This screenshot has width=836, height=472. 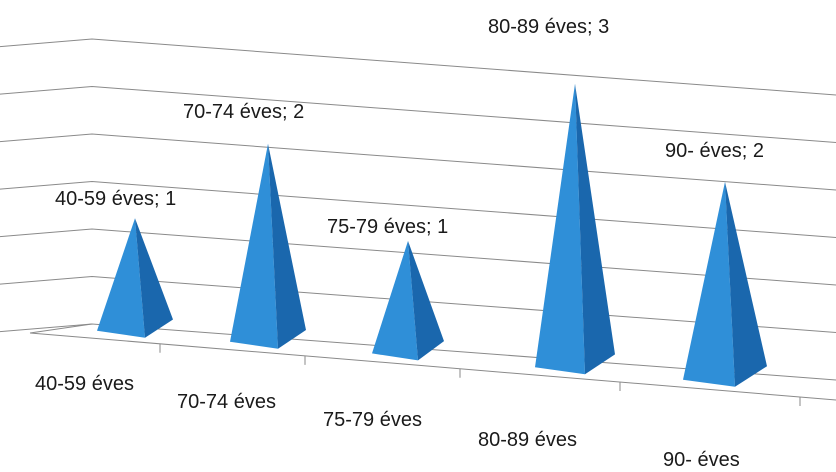 I want to click on floor-front-edge, so click(x=432, y=366).